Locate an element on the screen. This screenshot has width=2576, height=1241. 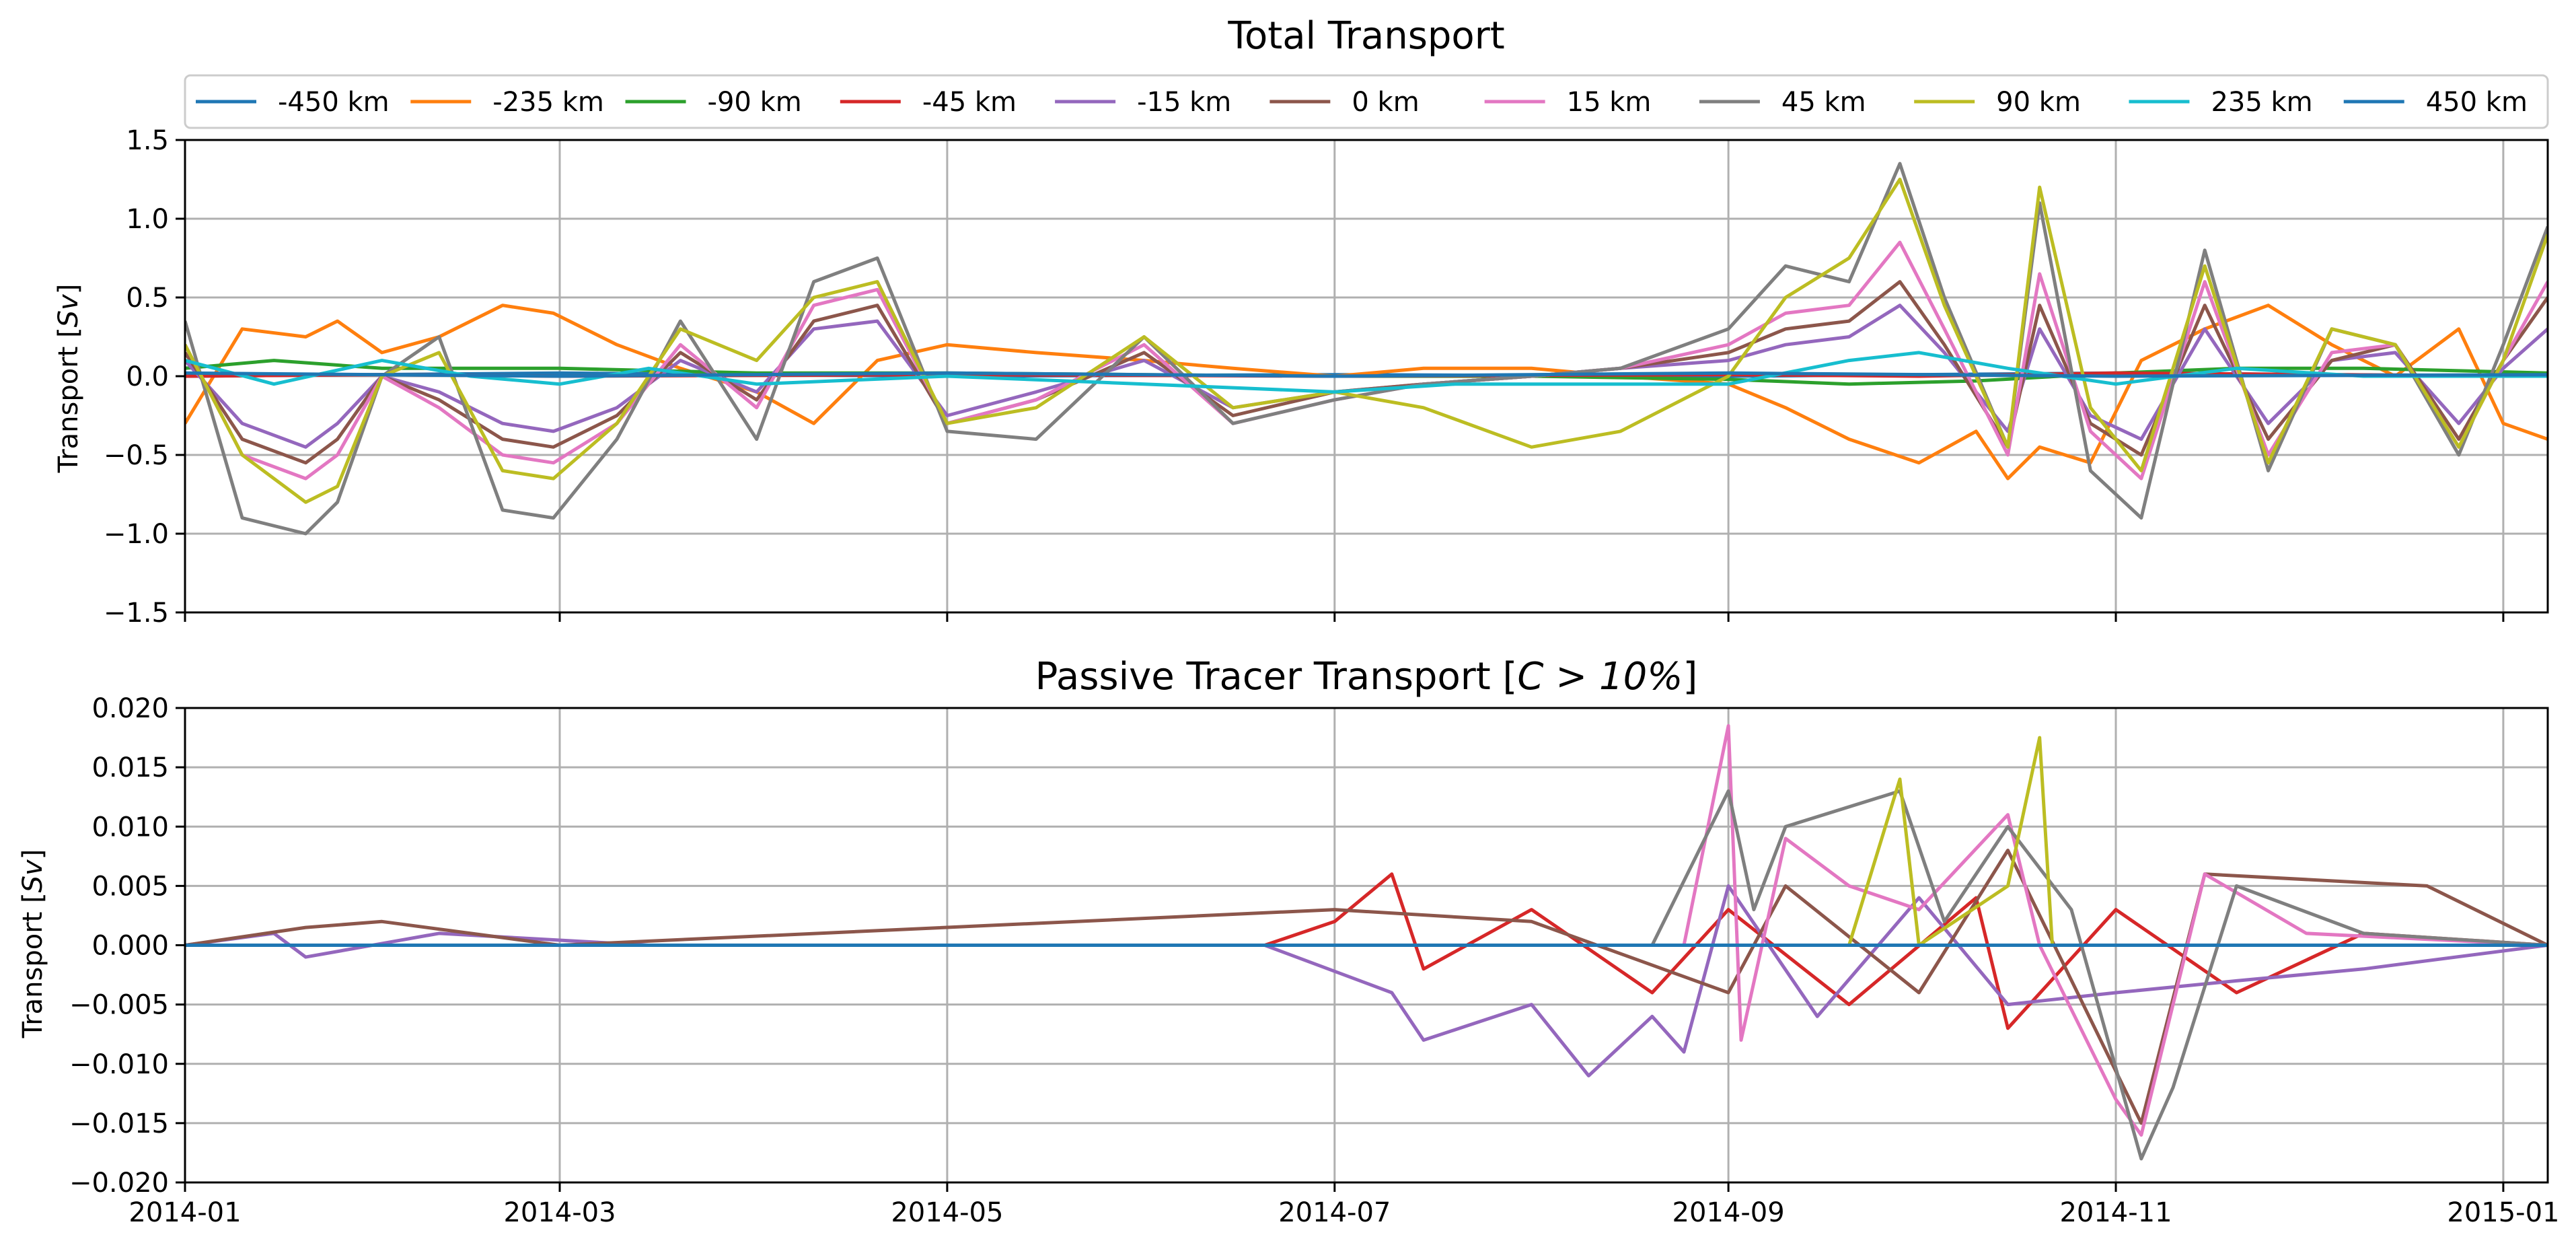
series-line-235km is located at coordinates (1366, 372).